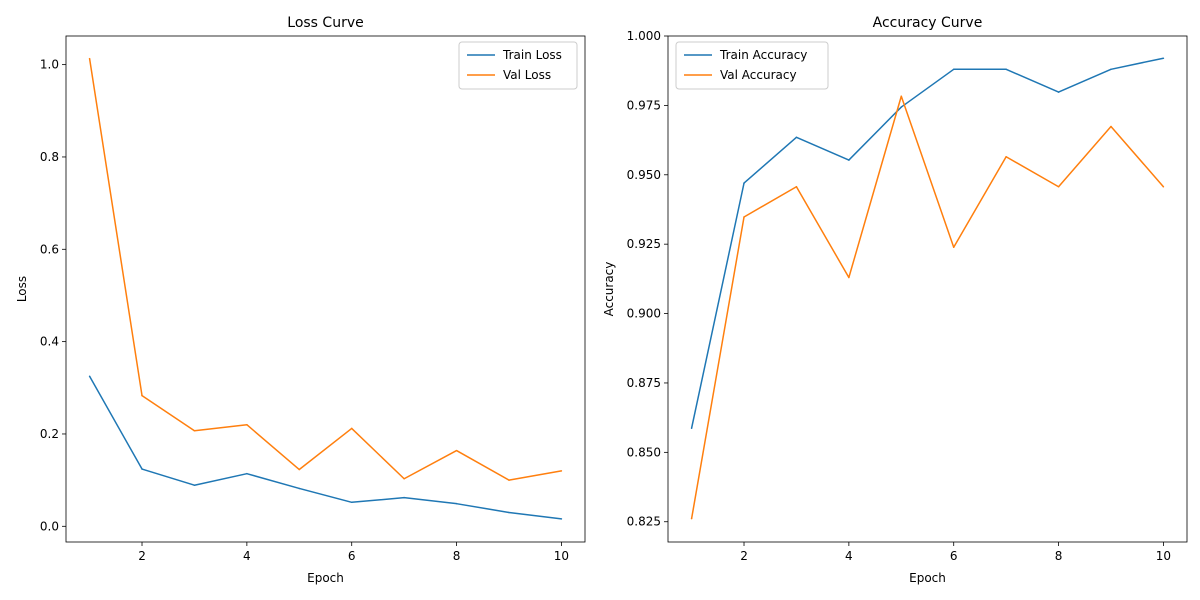 The width and height of the screenshot is (1200, 600). Describe the element at coordinates (763, 55) in the screenshot. I see `legend-entry: Train Accuracy` at that location.